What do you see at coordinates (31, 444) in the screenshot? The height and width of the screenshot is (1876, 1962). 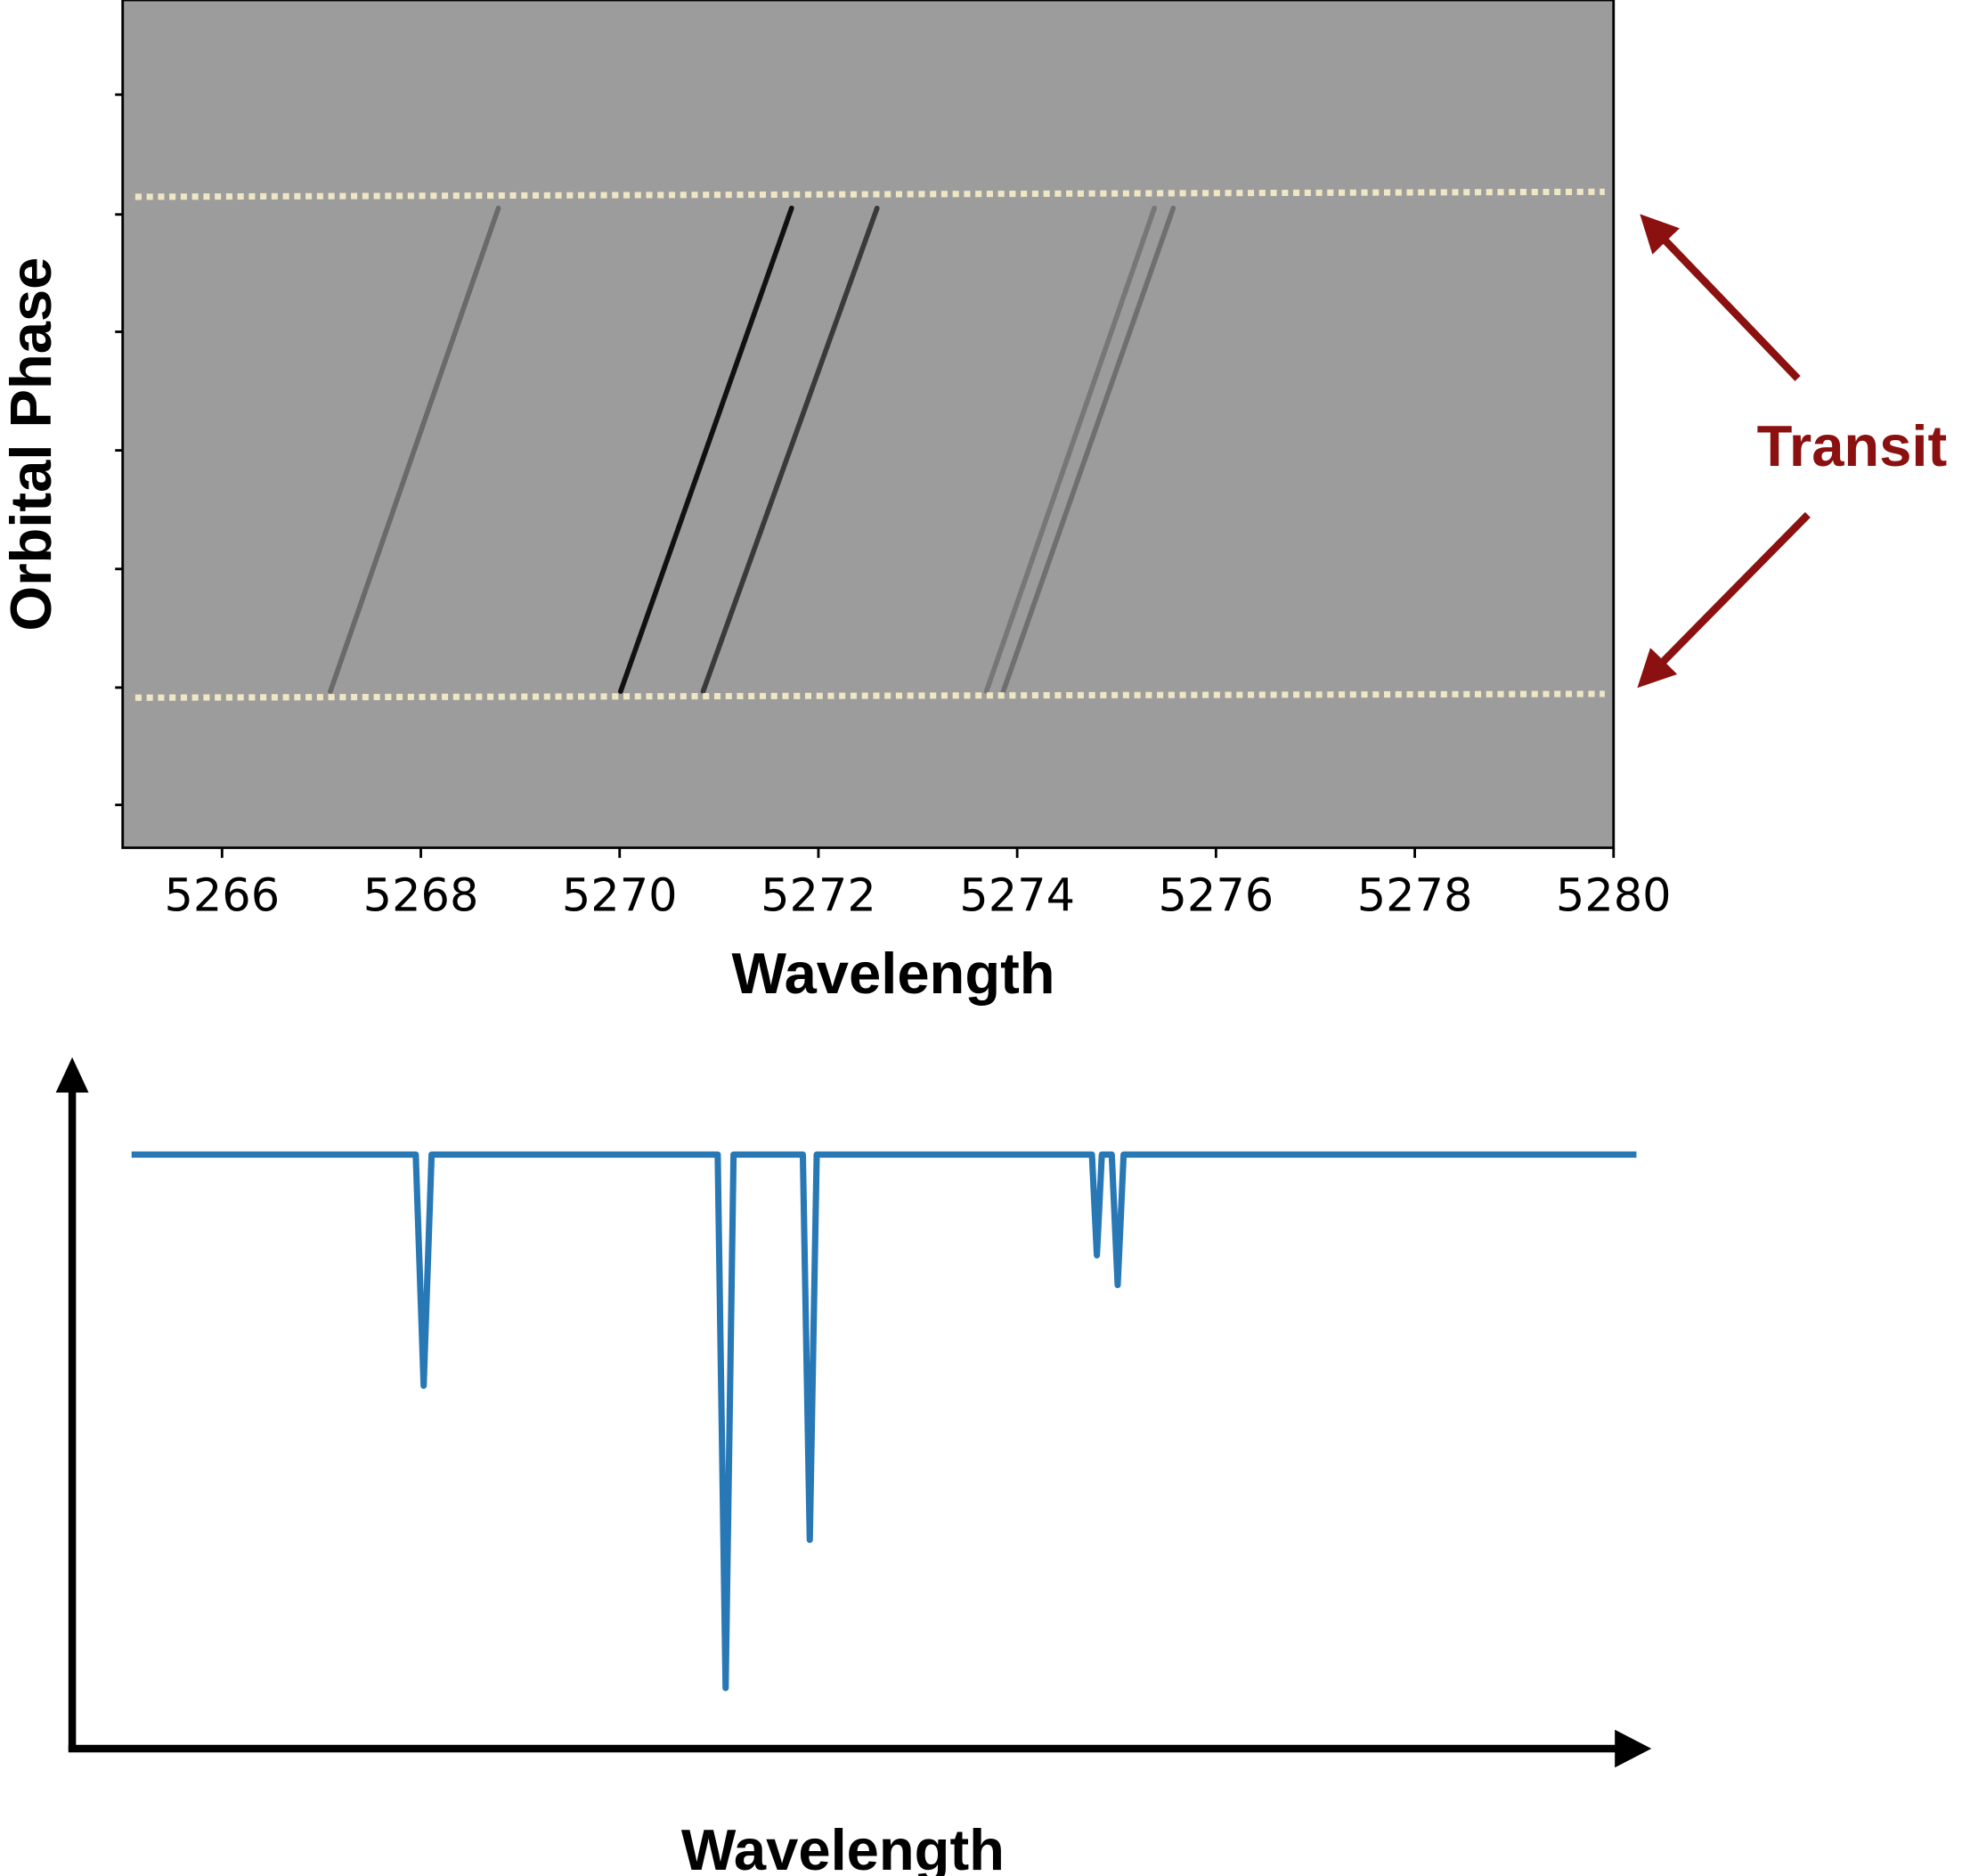 I see `y-axis-label: Orbital Phase` at bounding box center [31, 444].